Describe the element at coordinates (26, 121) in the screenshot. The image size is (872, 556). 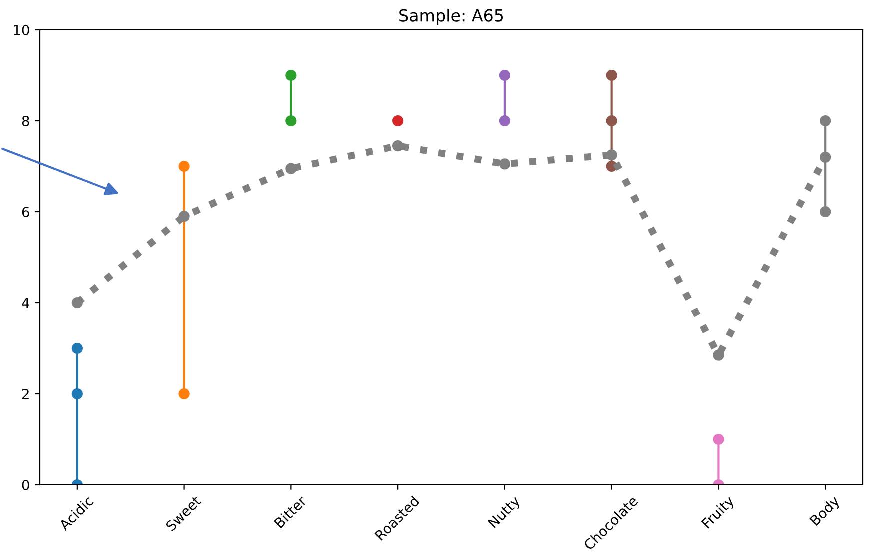
I see `y-tick-label: 8` at that location.